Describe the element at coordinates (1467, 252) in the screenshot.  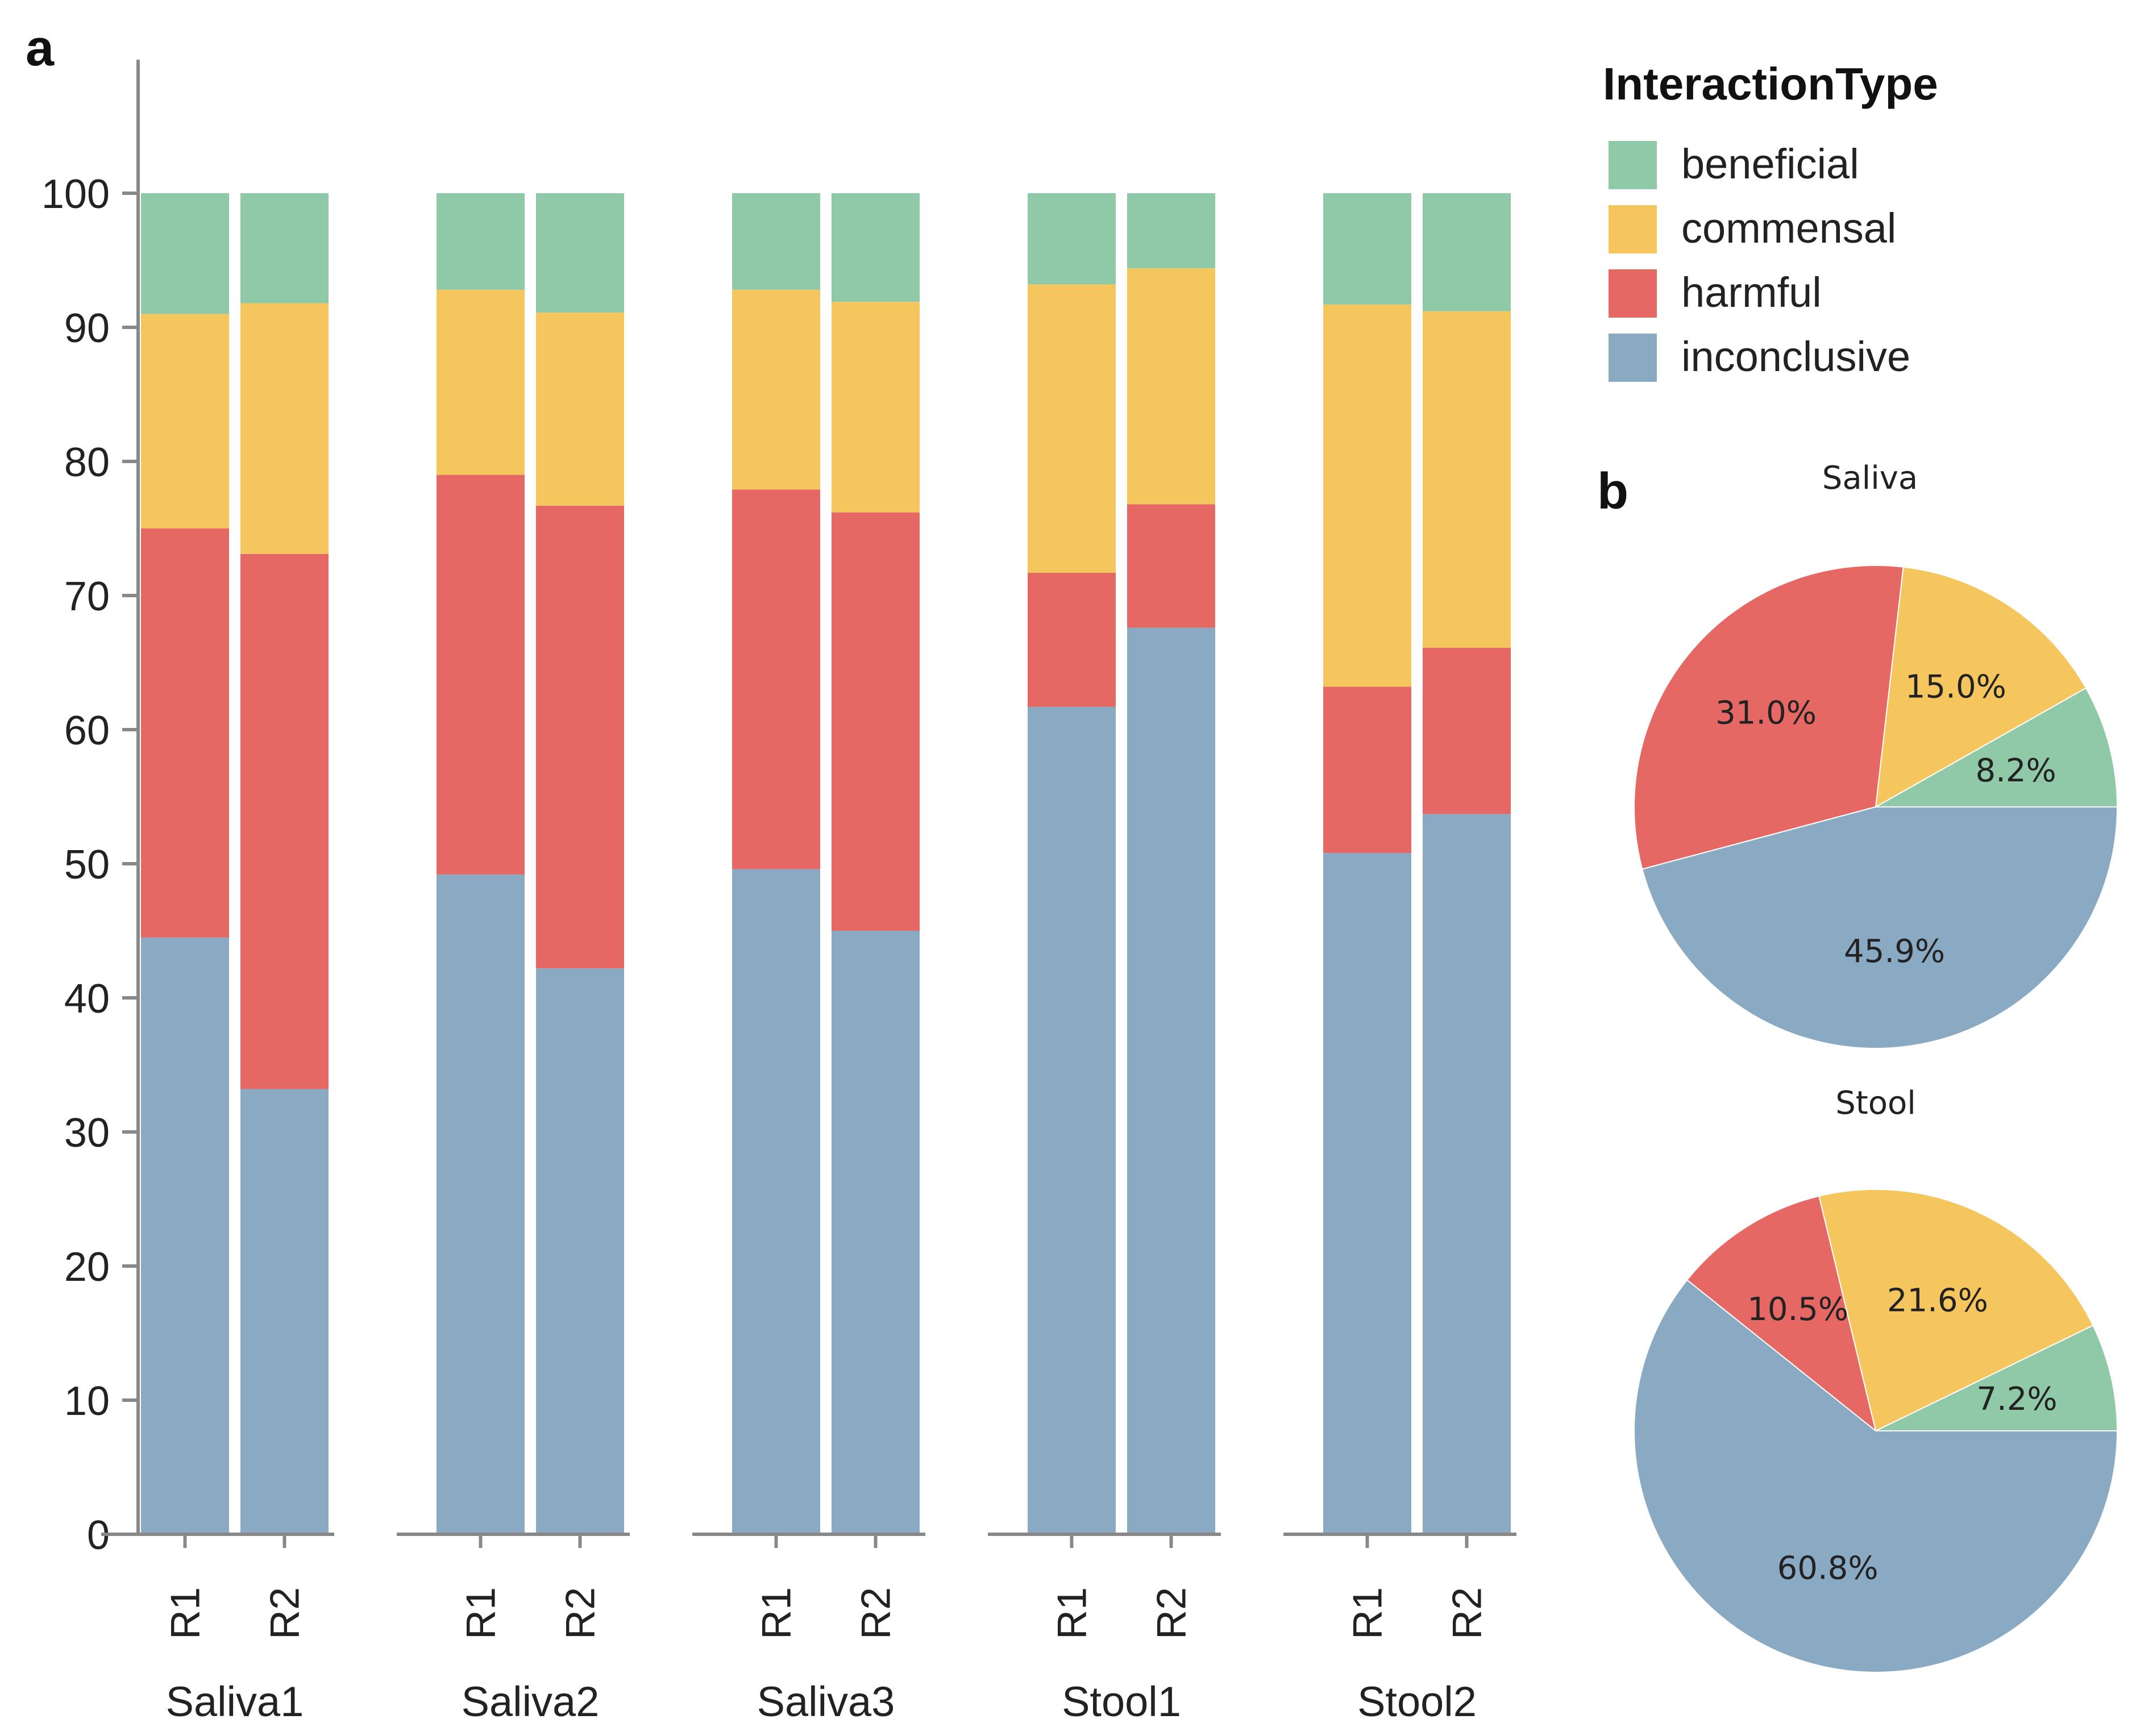
I see `bar-segment-stool2-r2-beneficial` at that location.